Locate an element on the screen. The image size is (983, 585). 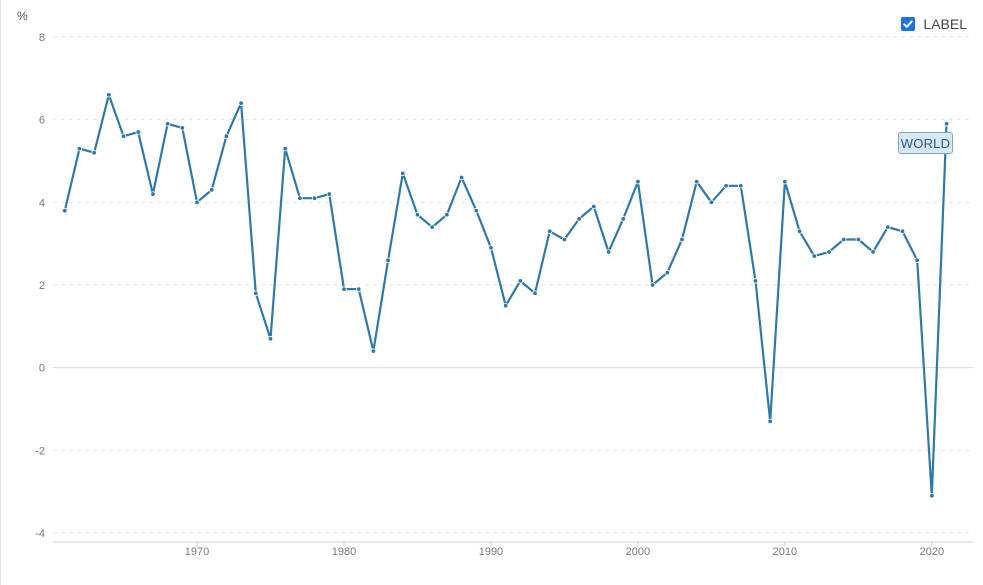
data-point-1974 is located at coordinates (256, 293).